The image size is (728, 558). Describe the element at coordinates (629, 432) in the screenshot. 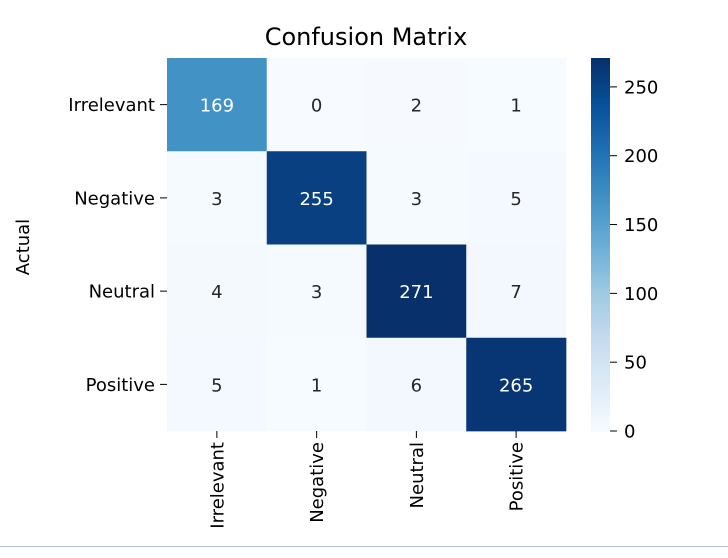

I see `colorbar-tick-label: 0` at that location.